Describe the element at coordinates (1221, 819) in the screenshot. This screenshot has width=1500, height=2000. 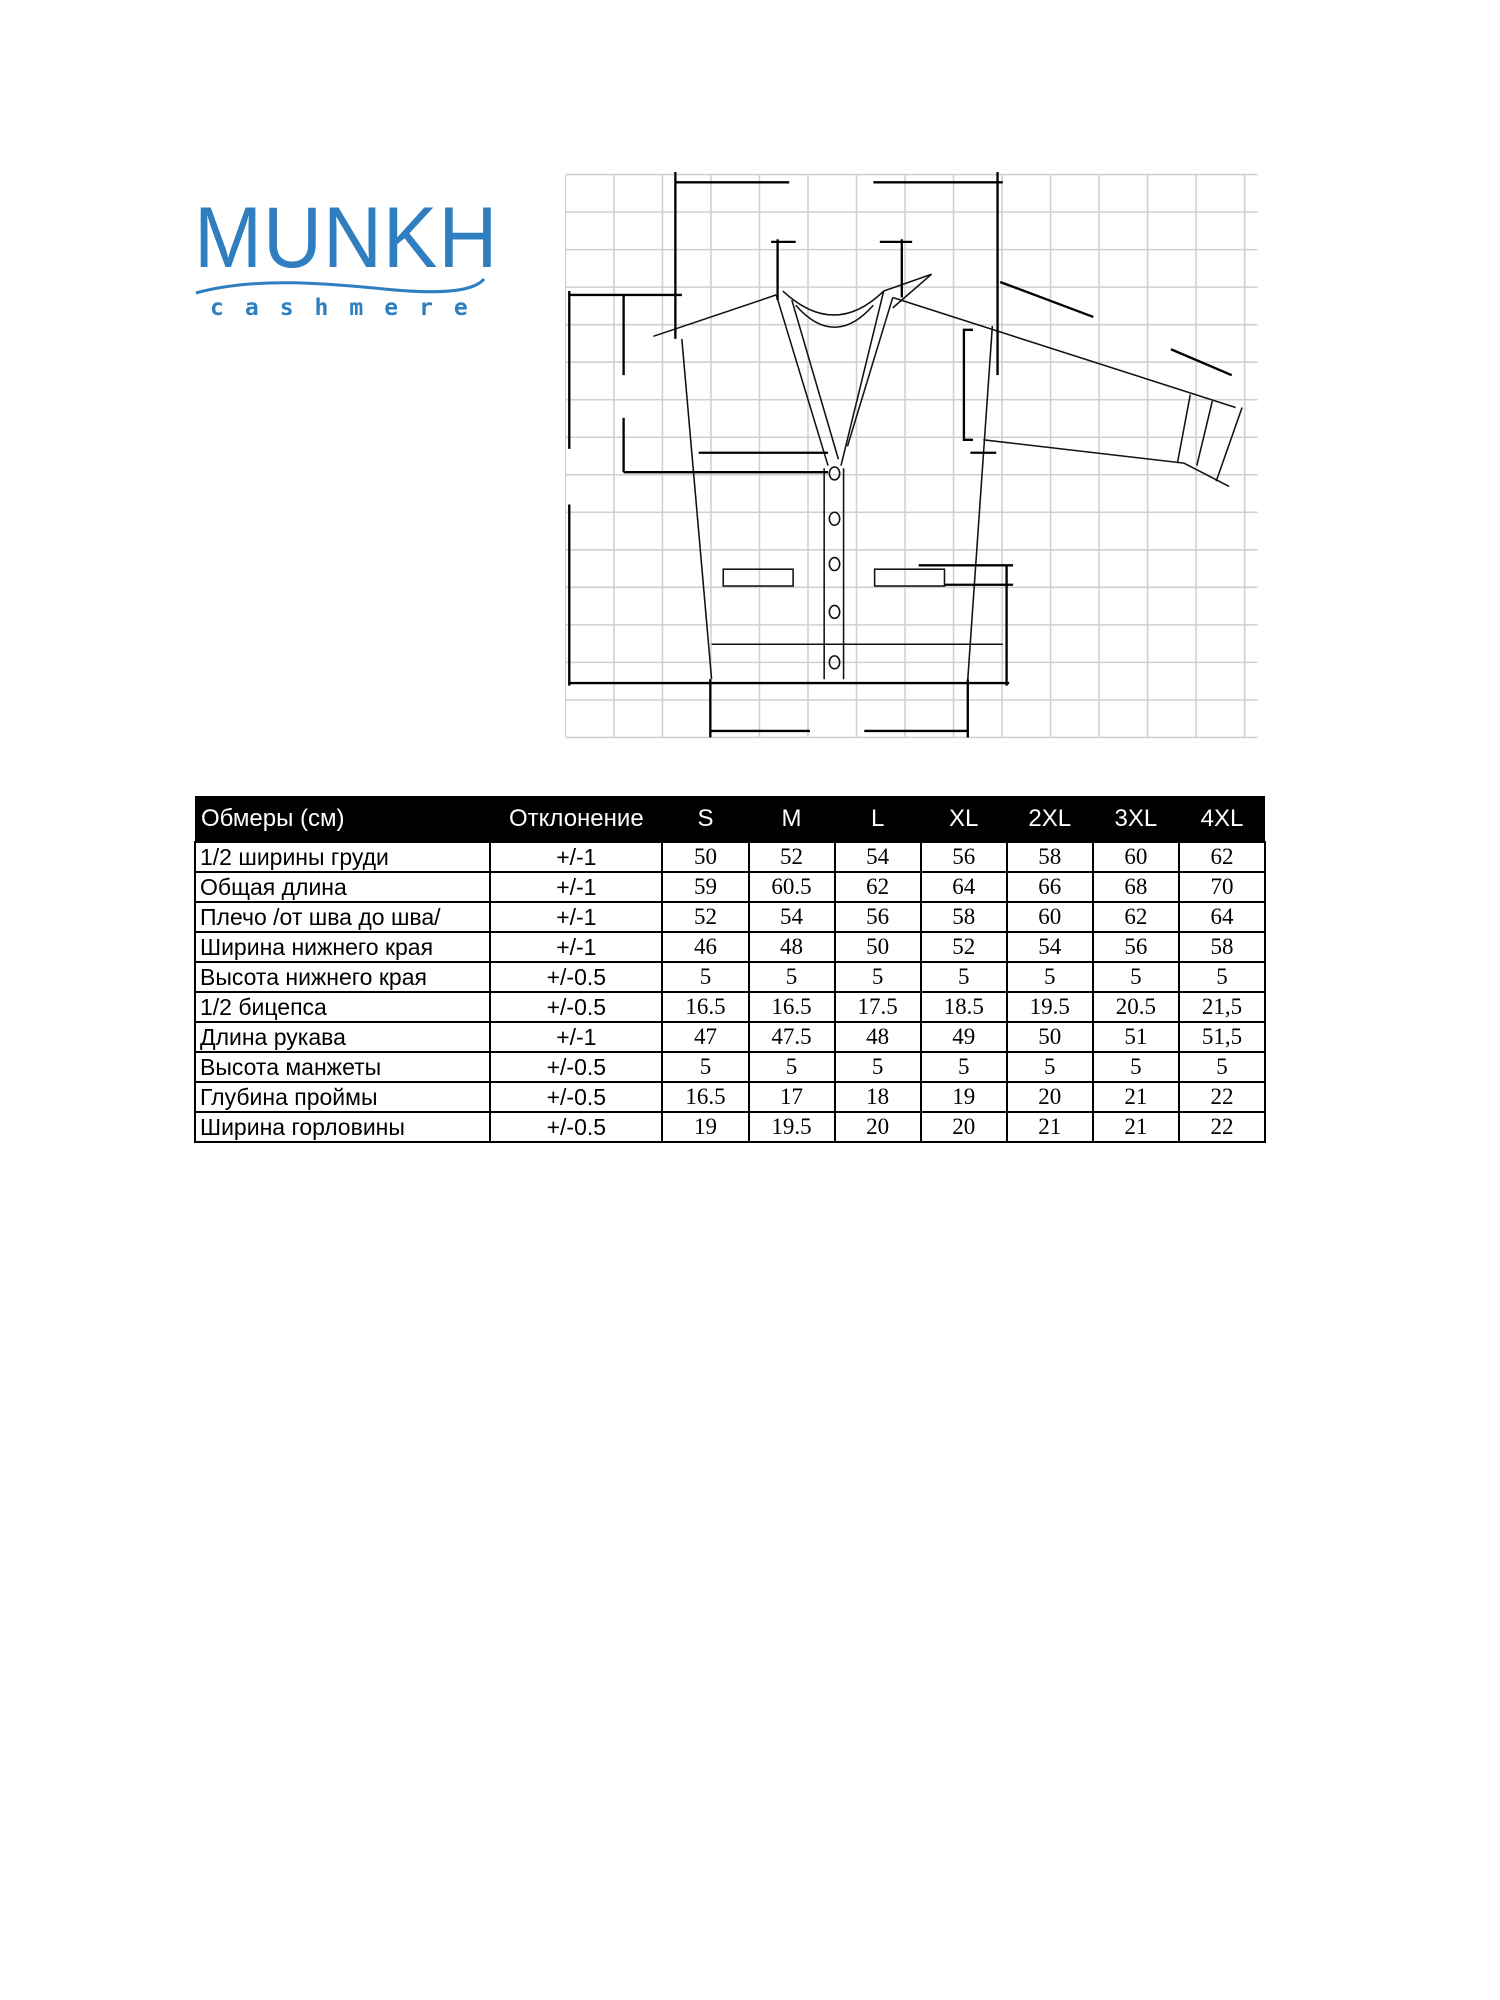
I see `header-size: 4XL` at that location.